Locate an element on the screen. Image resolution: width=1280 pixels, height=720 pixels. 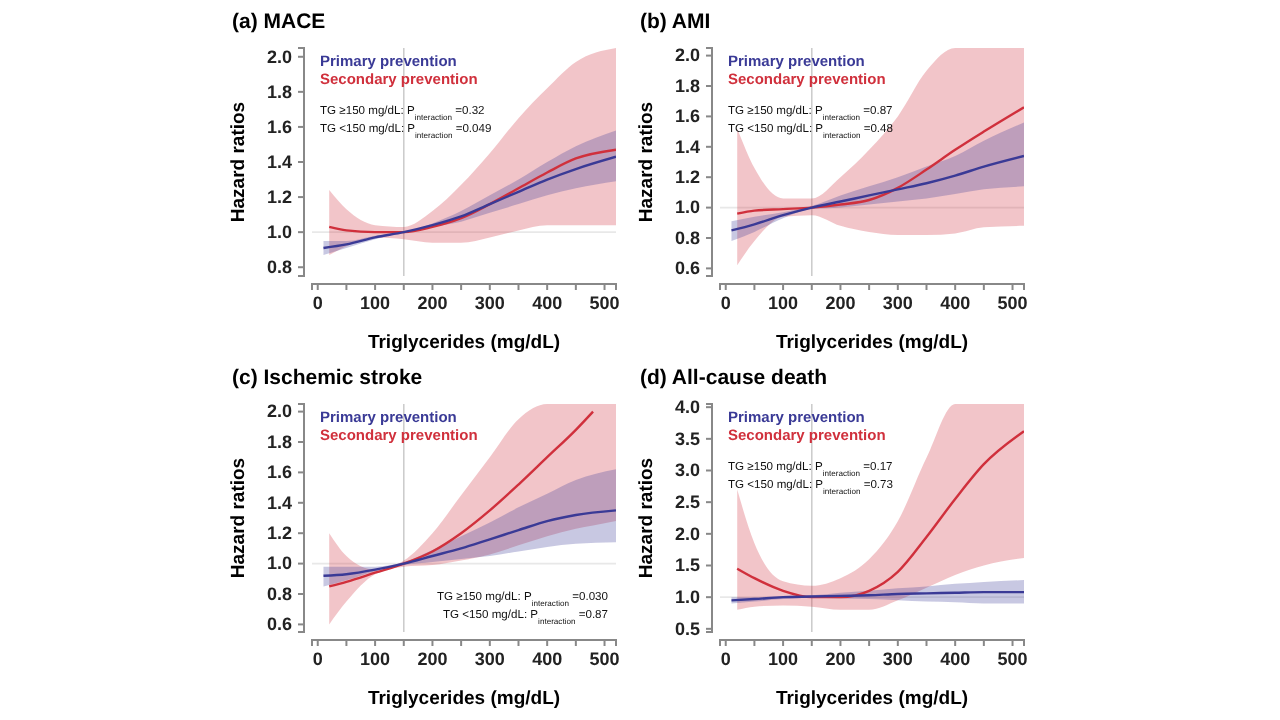
y-tick-label: 3.0 is located at coordinates (687, 470).